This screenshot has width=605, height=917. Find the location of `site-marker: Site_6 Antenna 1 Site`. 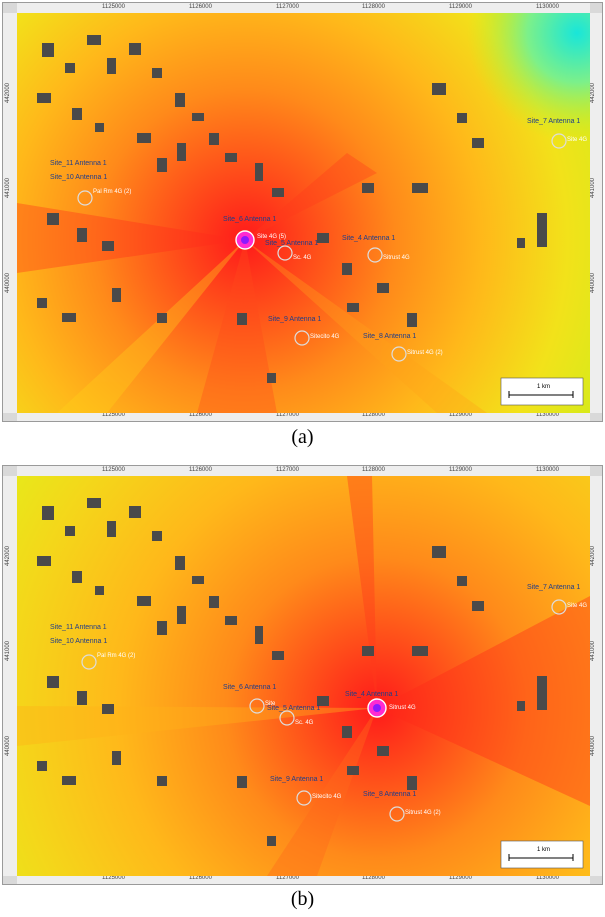

site-marker: Site_6 Antenna 1 Site is located at coordinates (249, 699).